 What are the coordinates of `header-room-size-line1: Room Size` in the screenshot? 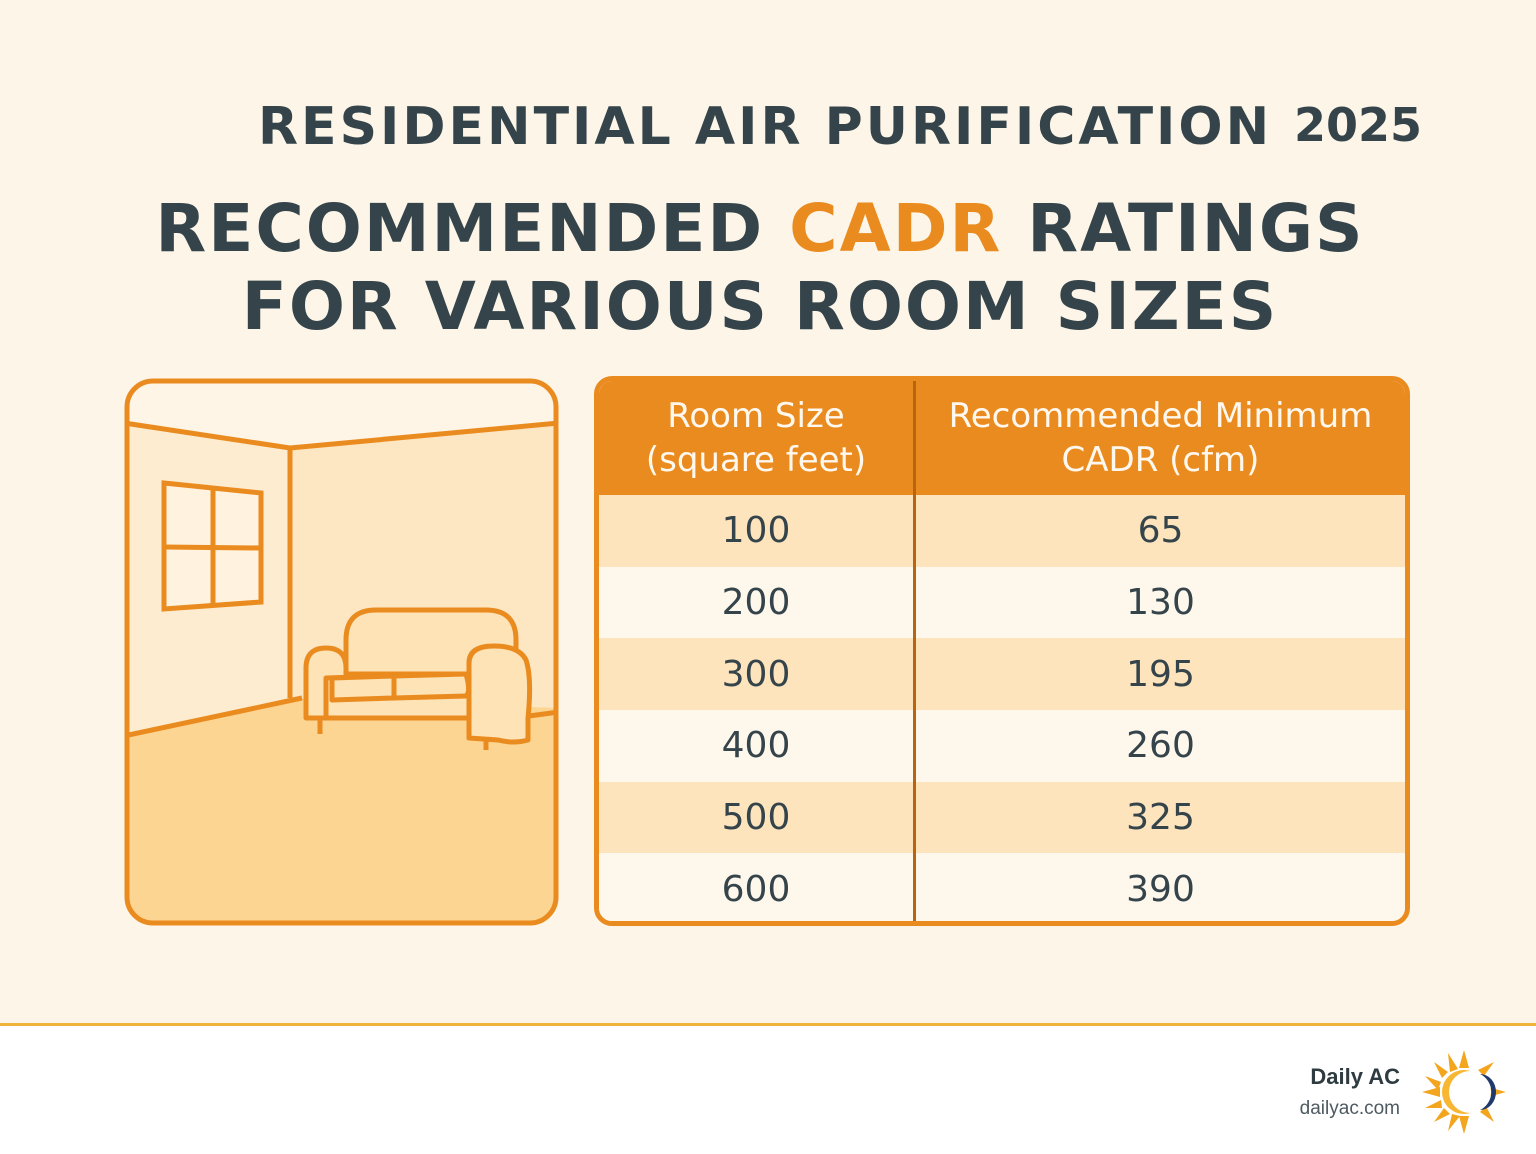 It's located at (756, 416).